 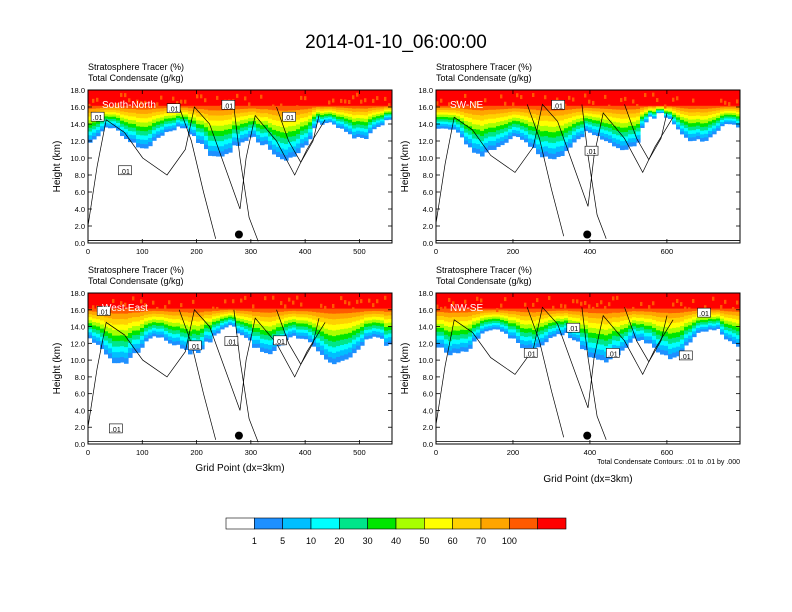 What do you see at coordinates (613, 353) in the screenshot?
I see `contour-label-box` at bounding box center [613, 353].